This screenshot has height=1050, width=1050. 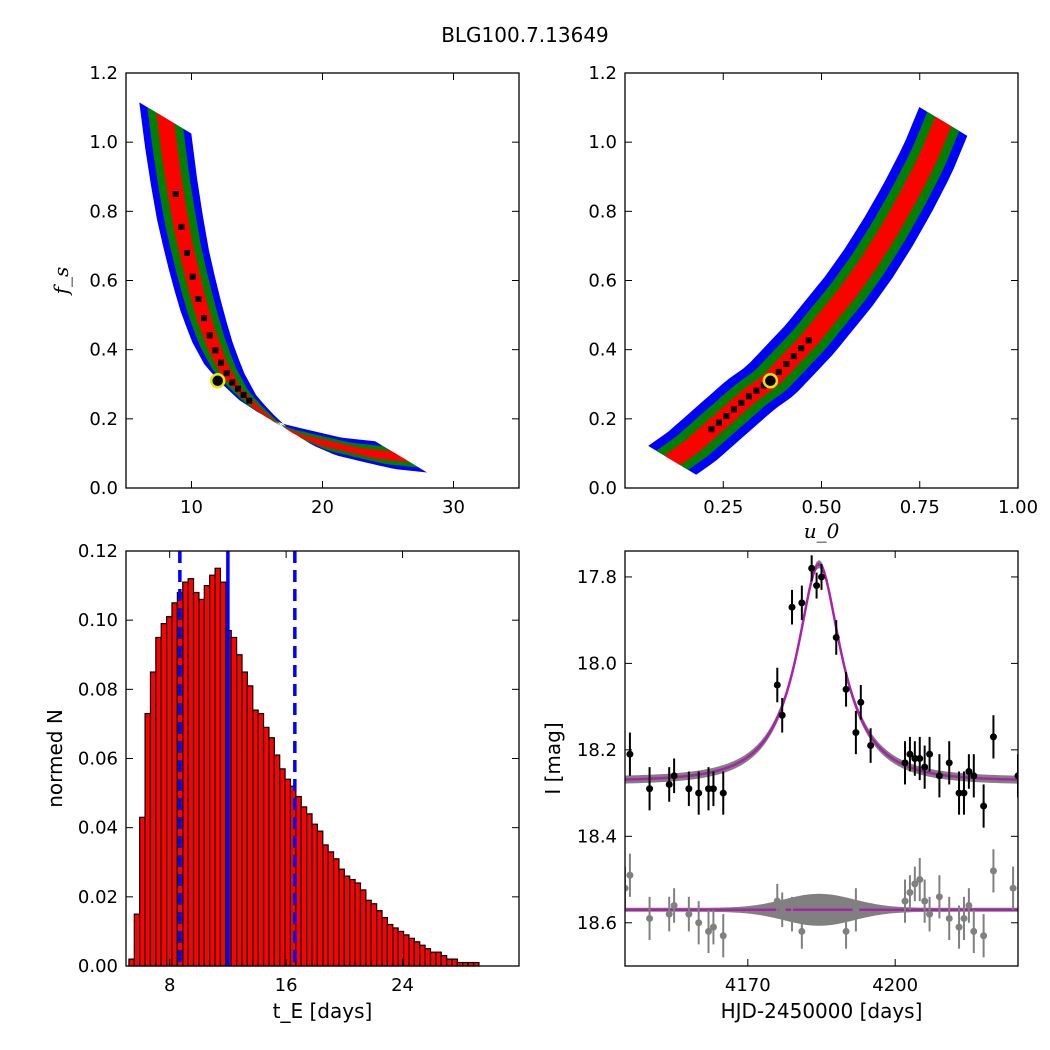 I want to click on x-tick-label: 16, so click(x=286, y=985).